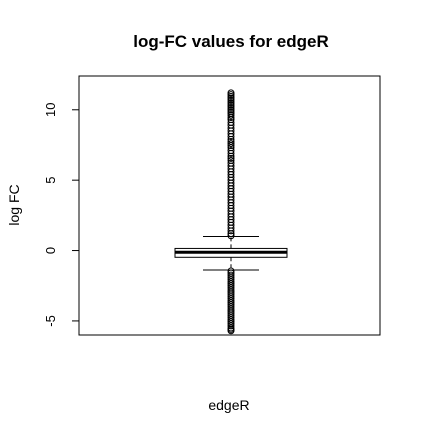 The height and width of the screenshot is (433, 422). I want to click on chart-title: log-FC values for edgeR, so click(231, 41).